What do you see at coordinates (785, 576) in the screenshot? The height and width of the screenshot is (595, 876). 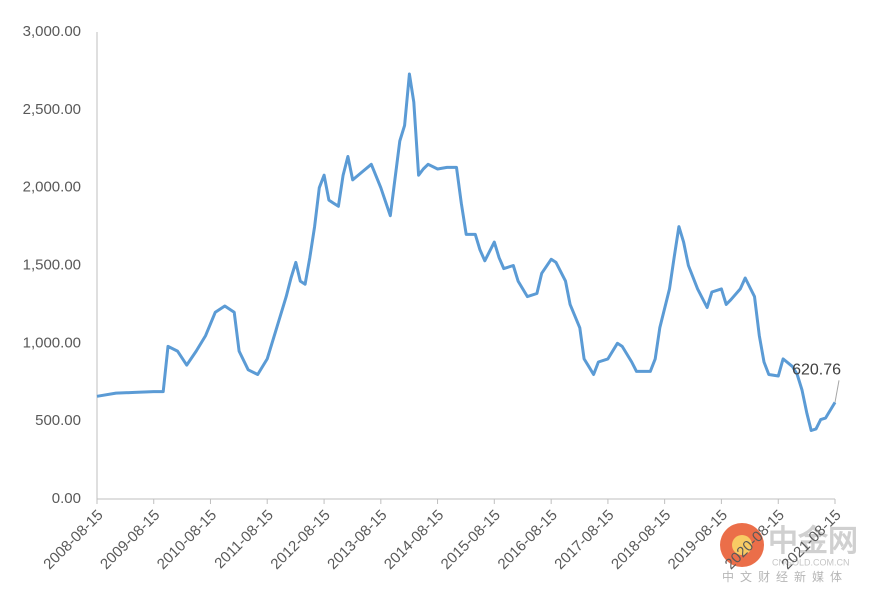 I see `watermark-slogan: 中文财经新媒体` at bounding box center [785, 576].